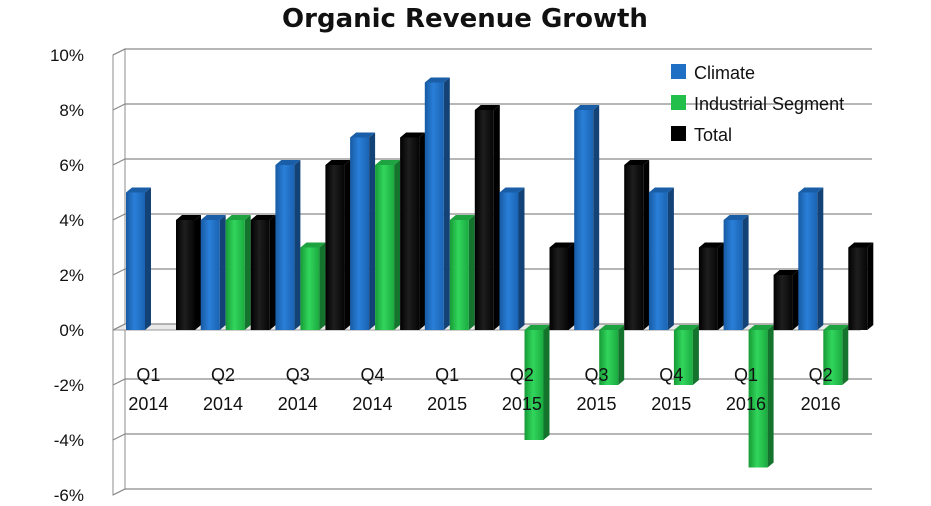 This screenshot has width=931, height=506. Describe the element at coordinates (71, 110) in the screenshot. I see `y-tick-label: 8%` at that location.